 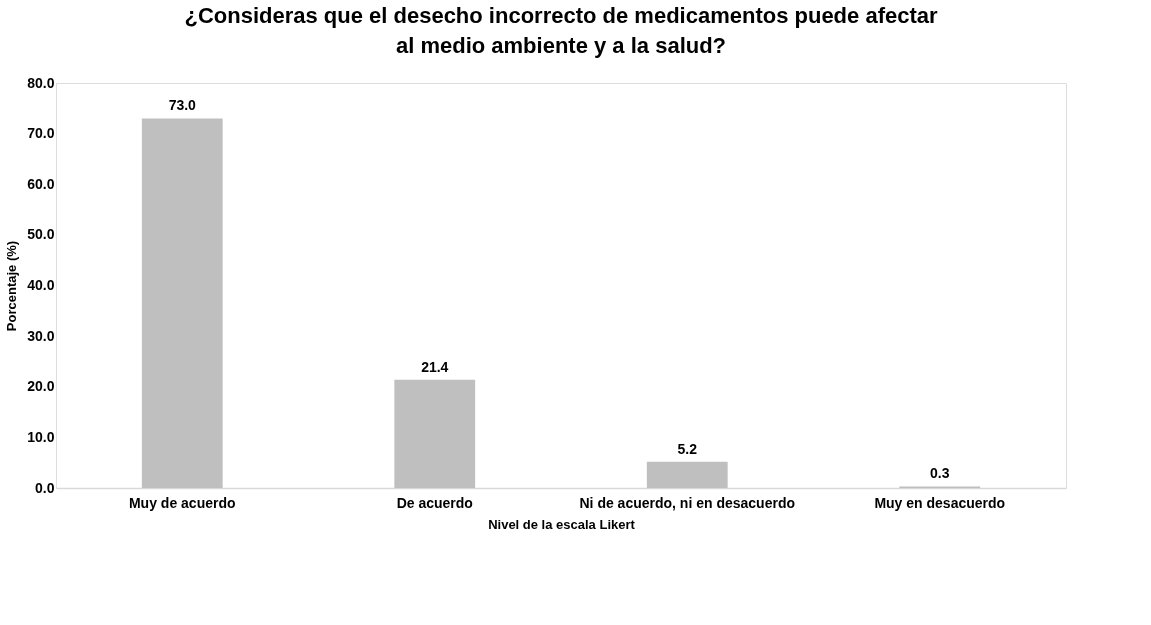 I want to click on y-tick-label: 70.0, so click(x=41, y=133).